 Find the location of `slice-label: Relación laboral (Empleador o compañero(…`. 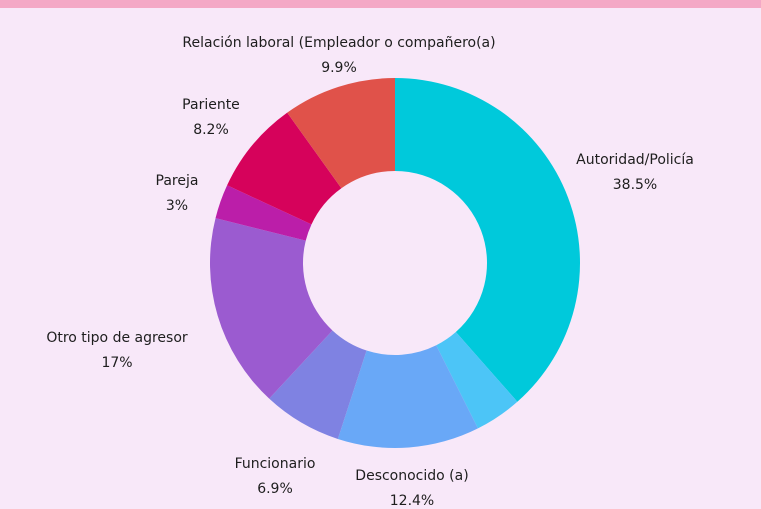

slice-label: Relación laboral (Empleador o compañero(… is located at coordinates (338, 43).